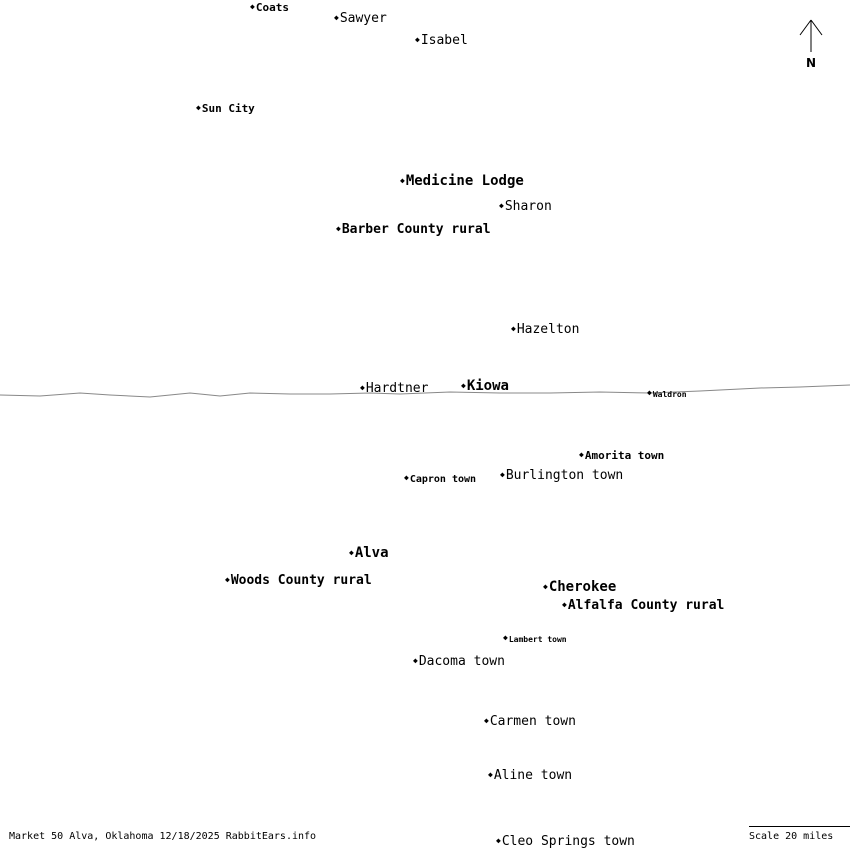  I want to click on town-sharon: ◆Sharon, so click(525, 206).